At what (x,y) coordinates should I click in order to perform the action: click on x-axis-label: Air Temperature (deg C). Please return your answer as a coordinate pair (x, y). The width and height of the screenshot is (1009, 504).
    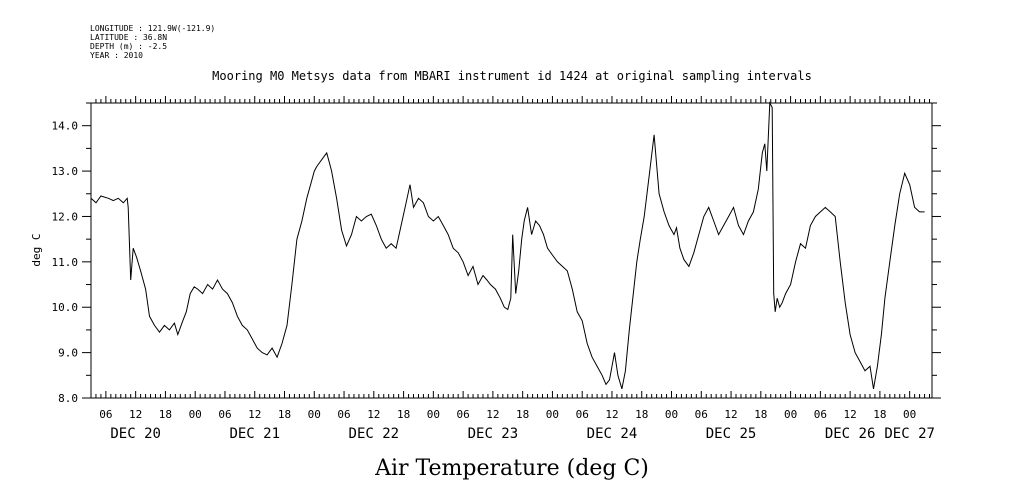
    Looking at the image, I should click on (511, 468).